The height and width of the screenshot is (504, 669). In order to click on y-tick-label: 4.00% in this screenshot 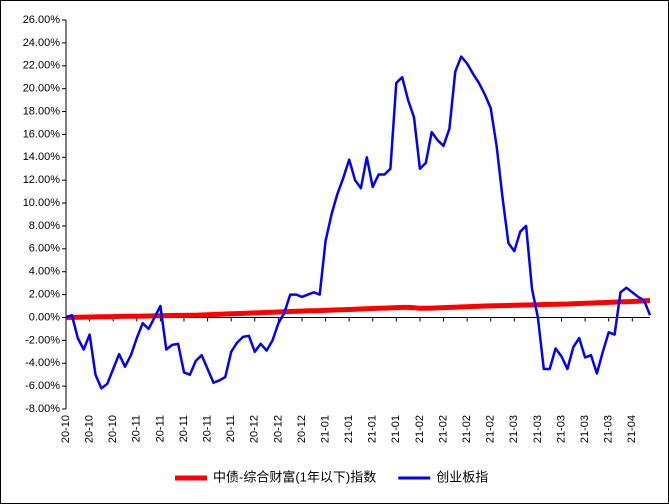, I will do `click(44, 272)`.